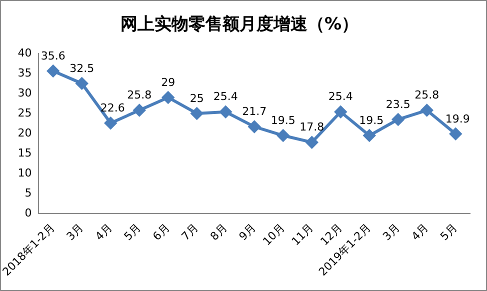  I want to click on x-tick-label: 9月, so click(247, 232).